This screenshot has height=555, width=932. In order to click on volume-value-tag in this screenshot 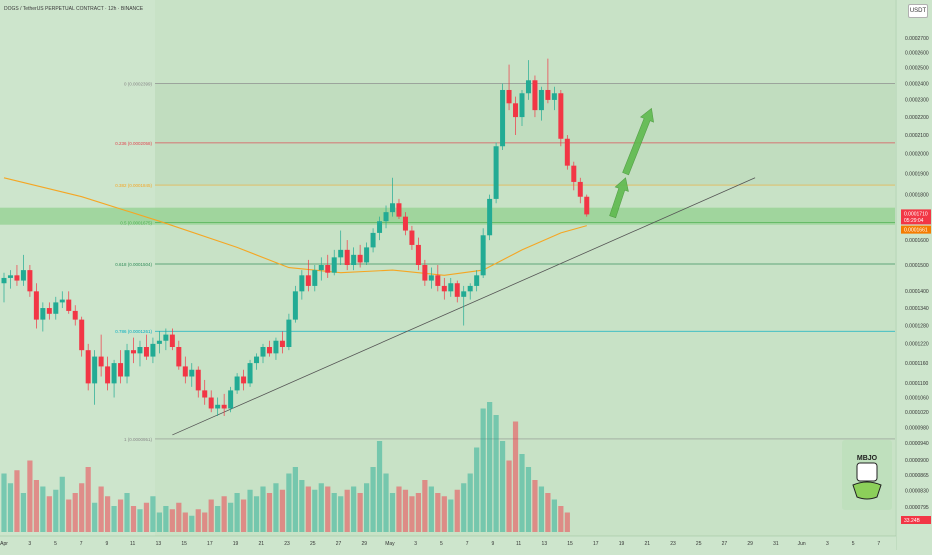, I will do `click(916, 520)`.